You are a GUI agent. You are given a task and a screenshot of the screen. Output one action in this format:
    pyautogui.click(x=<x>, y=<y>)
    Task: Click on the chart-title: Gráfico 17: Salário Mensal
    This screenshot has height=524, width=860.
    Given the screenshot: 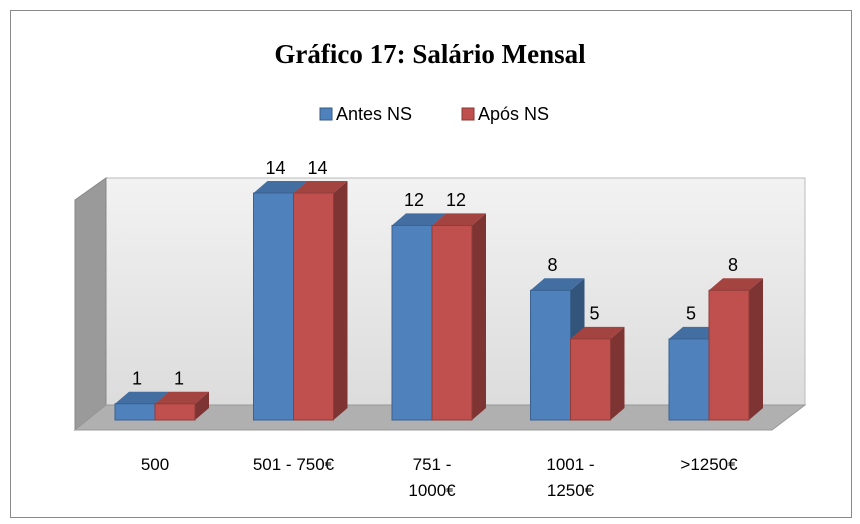 What is the action you would take?
    pyautogui.click(x=430, y=54)
    